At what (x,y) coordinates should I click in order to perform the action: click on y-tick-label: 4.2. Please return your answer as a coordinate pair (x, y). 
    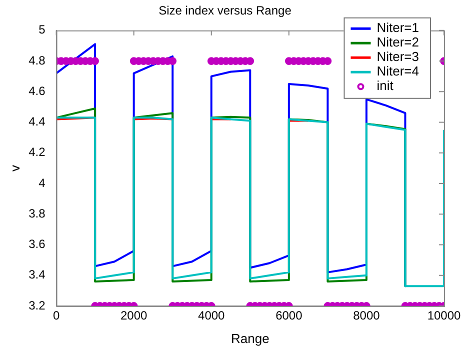
    Looking at the image, I should click on (37, 152).